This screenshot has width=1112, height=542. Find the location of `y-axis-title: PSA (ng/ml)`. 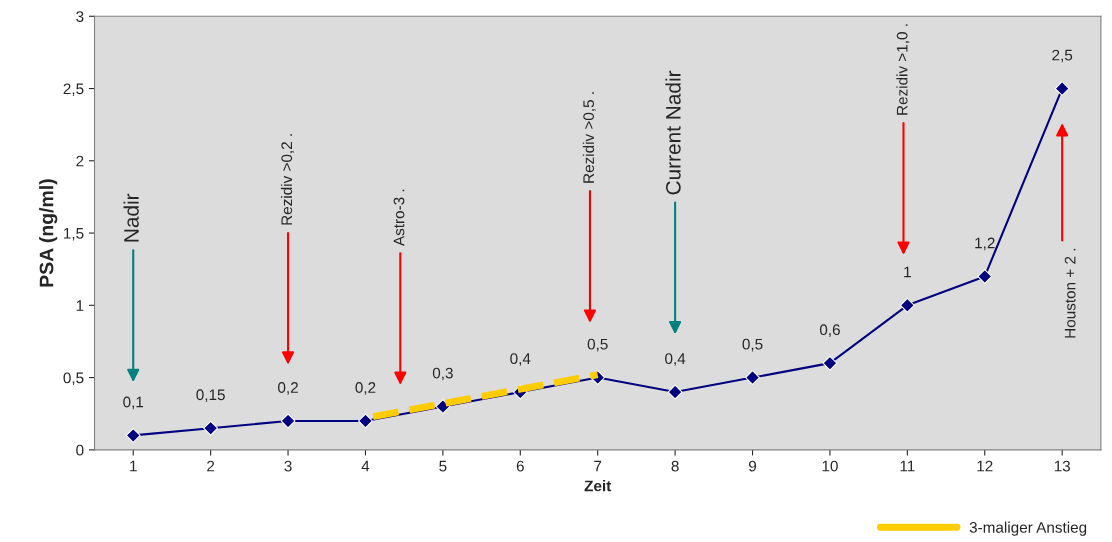

y-axis-title: PSA (ng/ml) is located at coordinates (48, 233).